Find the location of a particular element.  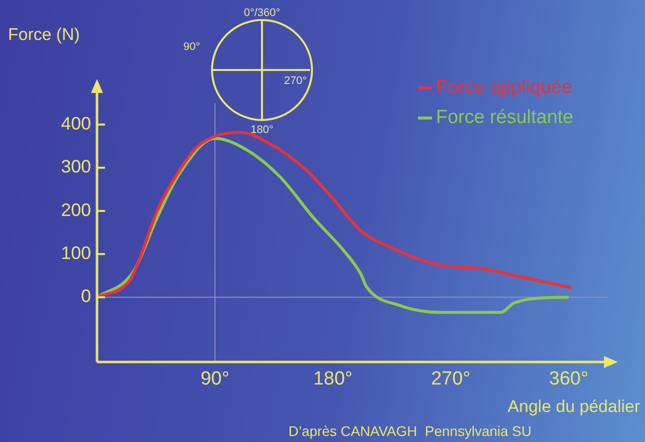

y-tick-label: 0 is located at coordinates (85, 296).